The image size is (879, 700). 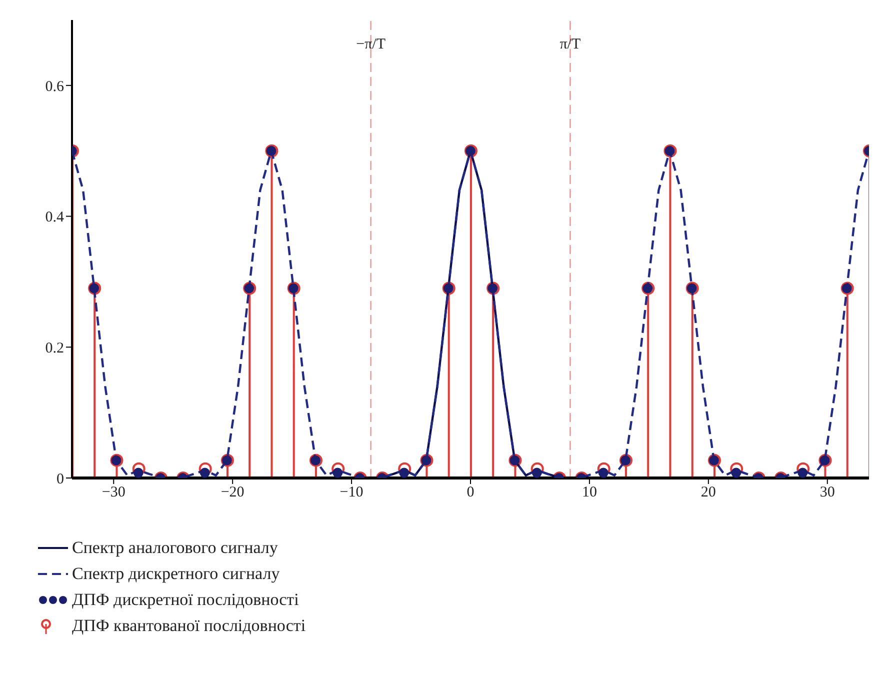 I want to click on legend-label: Спектр аналогового сигналу, so click(x=175, y=548).